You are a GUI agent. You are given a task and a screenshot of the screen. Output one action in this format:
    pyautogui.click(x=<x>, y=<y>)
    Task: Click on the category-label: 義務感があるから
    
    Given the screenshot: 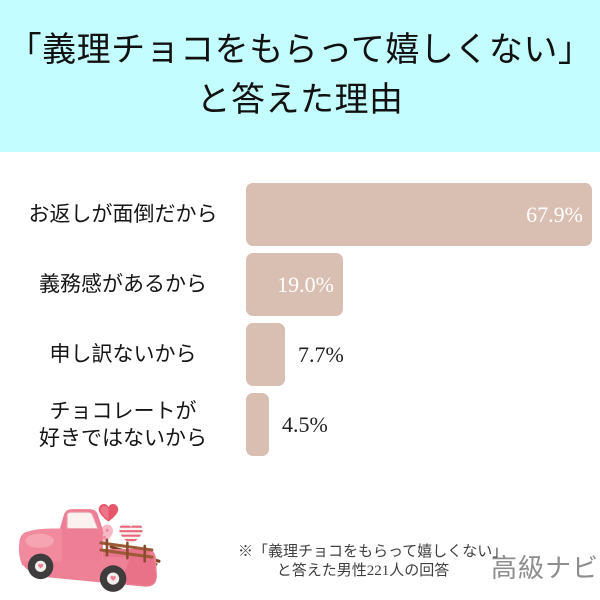 What is the action you would take?
    pyautogui.click(x=123, y=284)
    